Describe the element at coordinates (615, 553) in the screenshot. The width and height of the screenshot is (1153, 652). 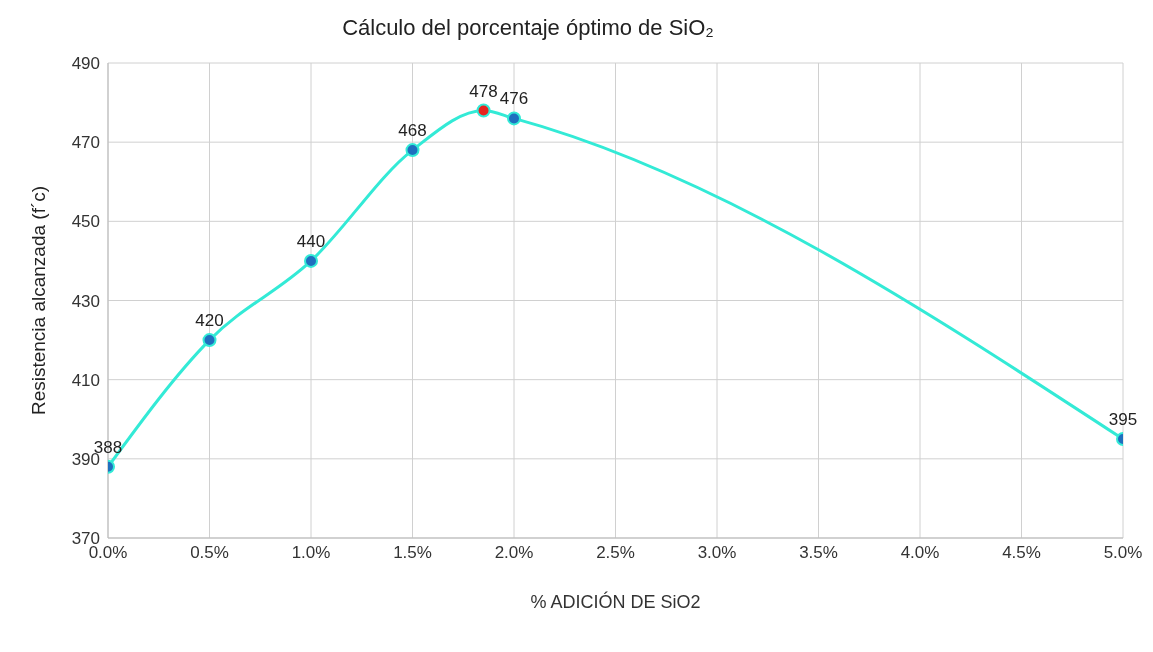
I see `x-tick-label: 2.5%` at that location.